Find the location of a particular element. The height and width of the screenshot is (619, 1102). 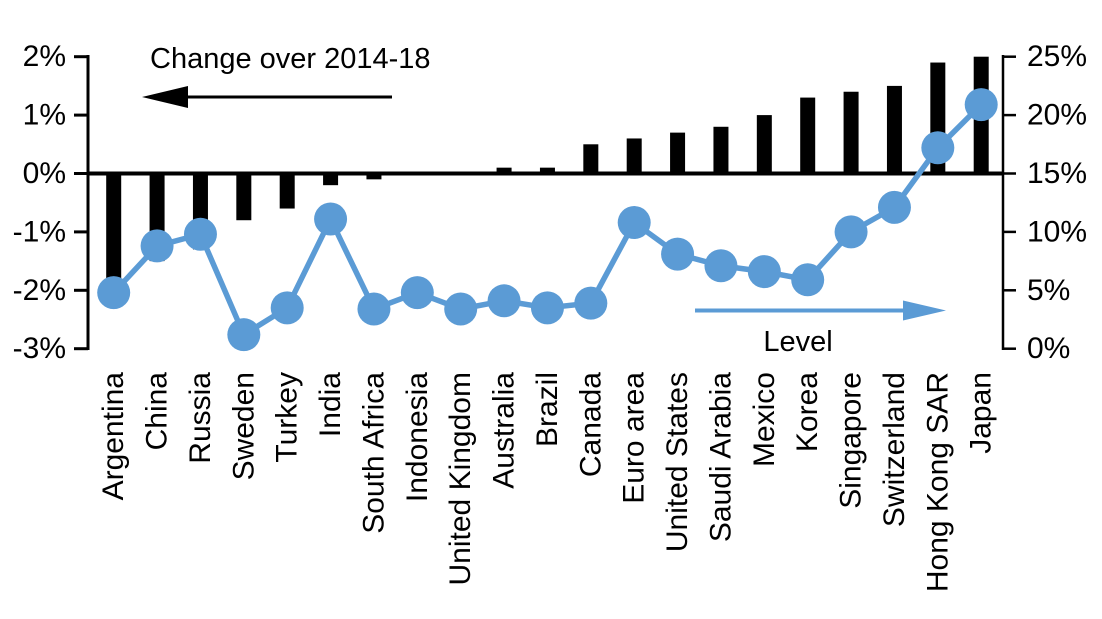

bar-series-arrow-head-left-icon is located at coordinates (165, 97).